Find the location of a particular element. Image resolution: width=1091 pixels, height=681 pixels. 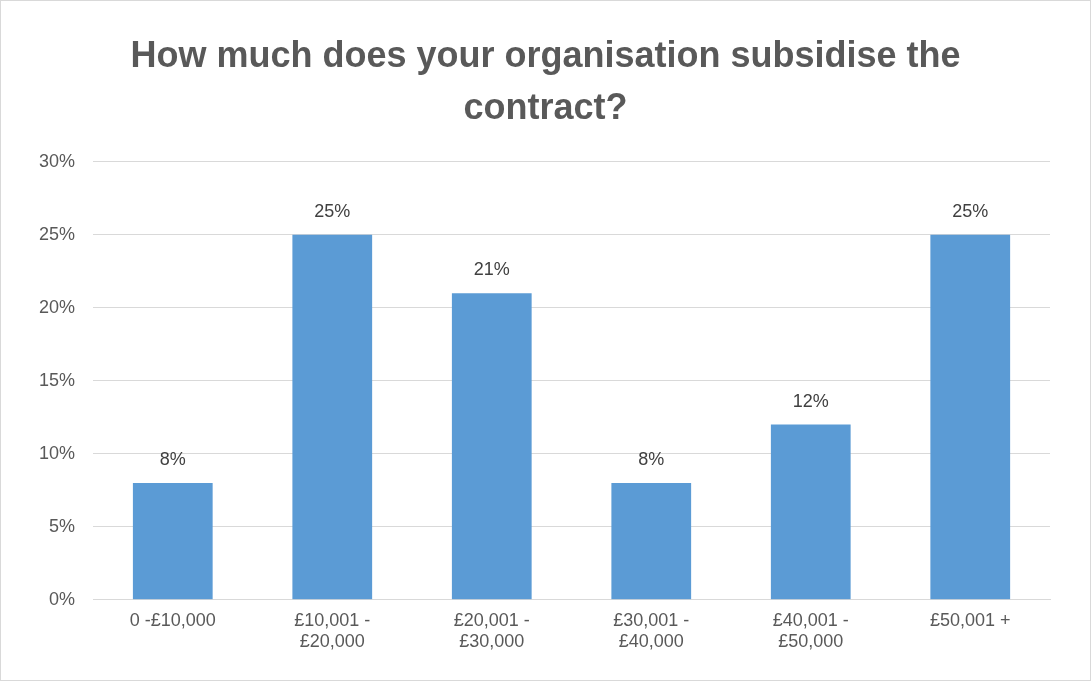

y-tick-label: 0% is located at coordinates (62, 598).